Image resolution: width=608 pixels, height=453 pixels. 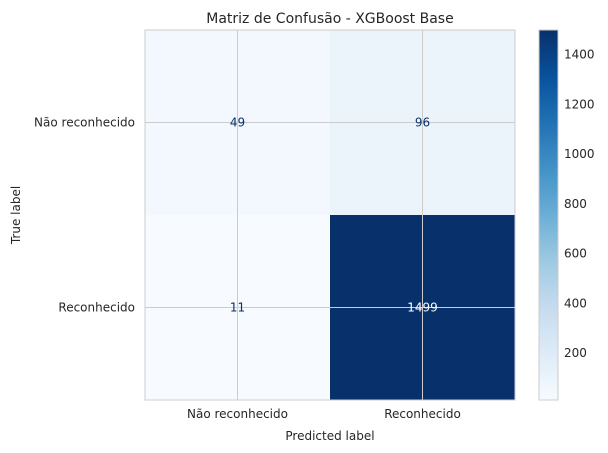 I want to click on colorbar-ticks: 200 400 600 800 1000 1200 1400, so click(x=579, y=204).